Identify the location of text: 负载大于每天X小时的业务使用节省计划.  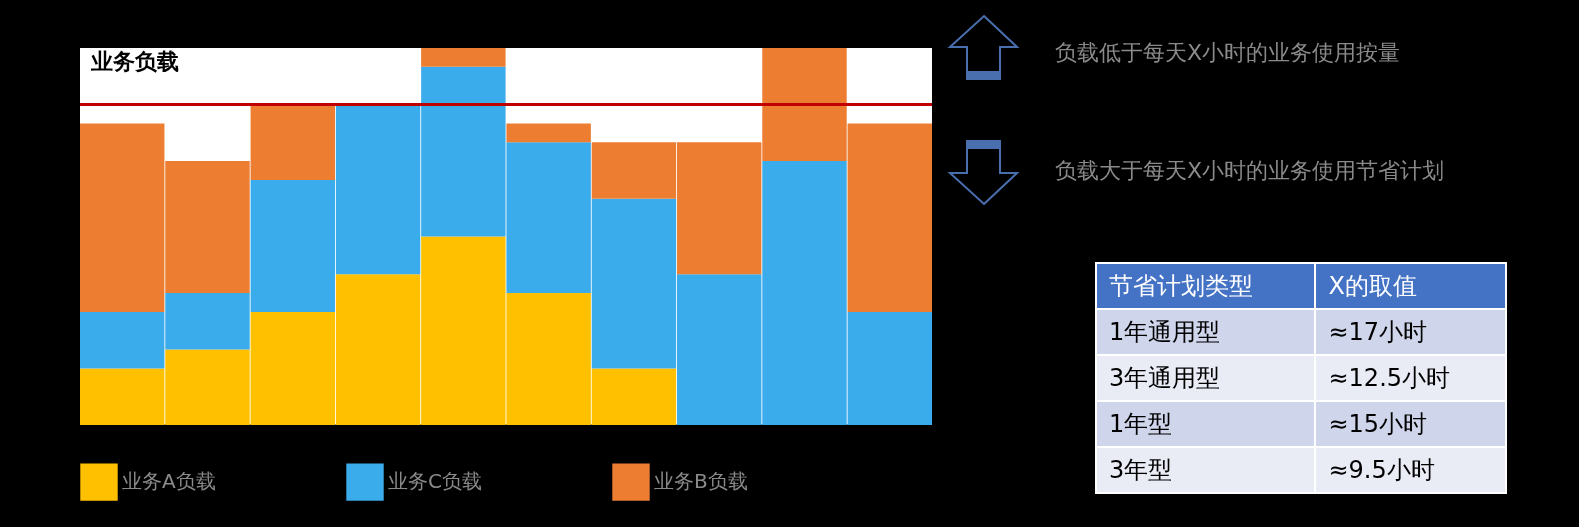
(1250, 171).